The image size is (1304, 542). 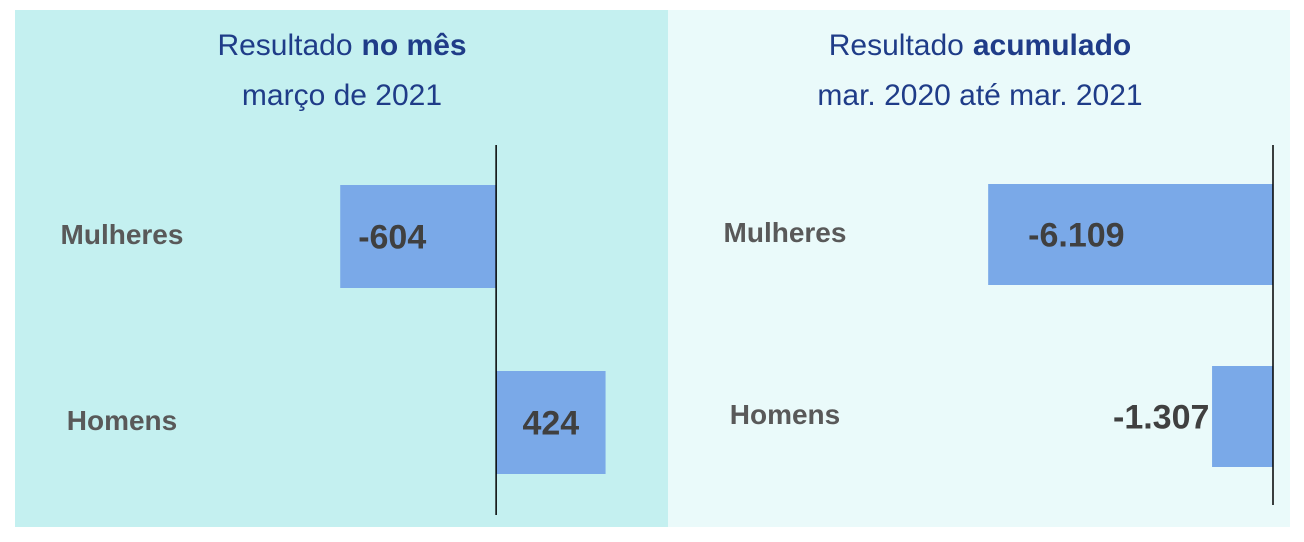 I want to click on value-label: -1.307, so click(x=1161, y=417).